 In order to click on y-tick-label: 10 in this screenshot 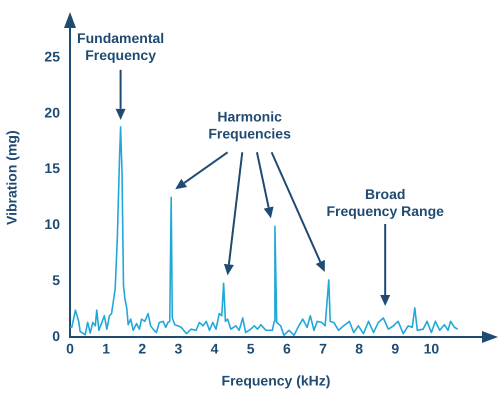, I will do `click(52, 224)`.